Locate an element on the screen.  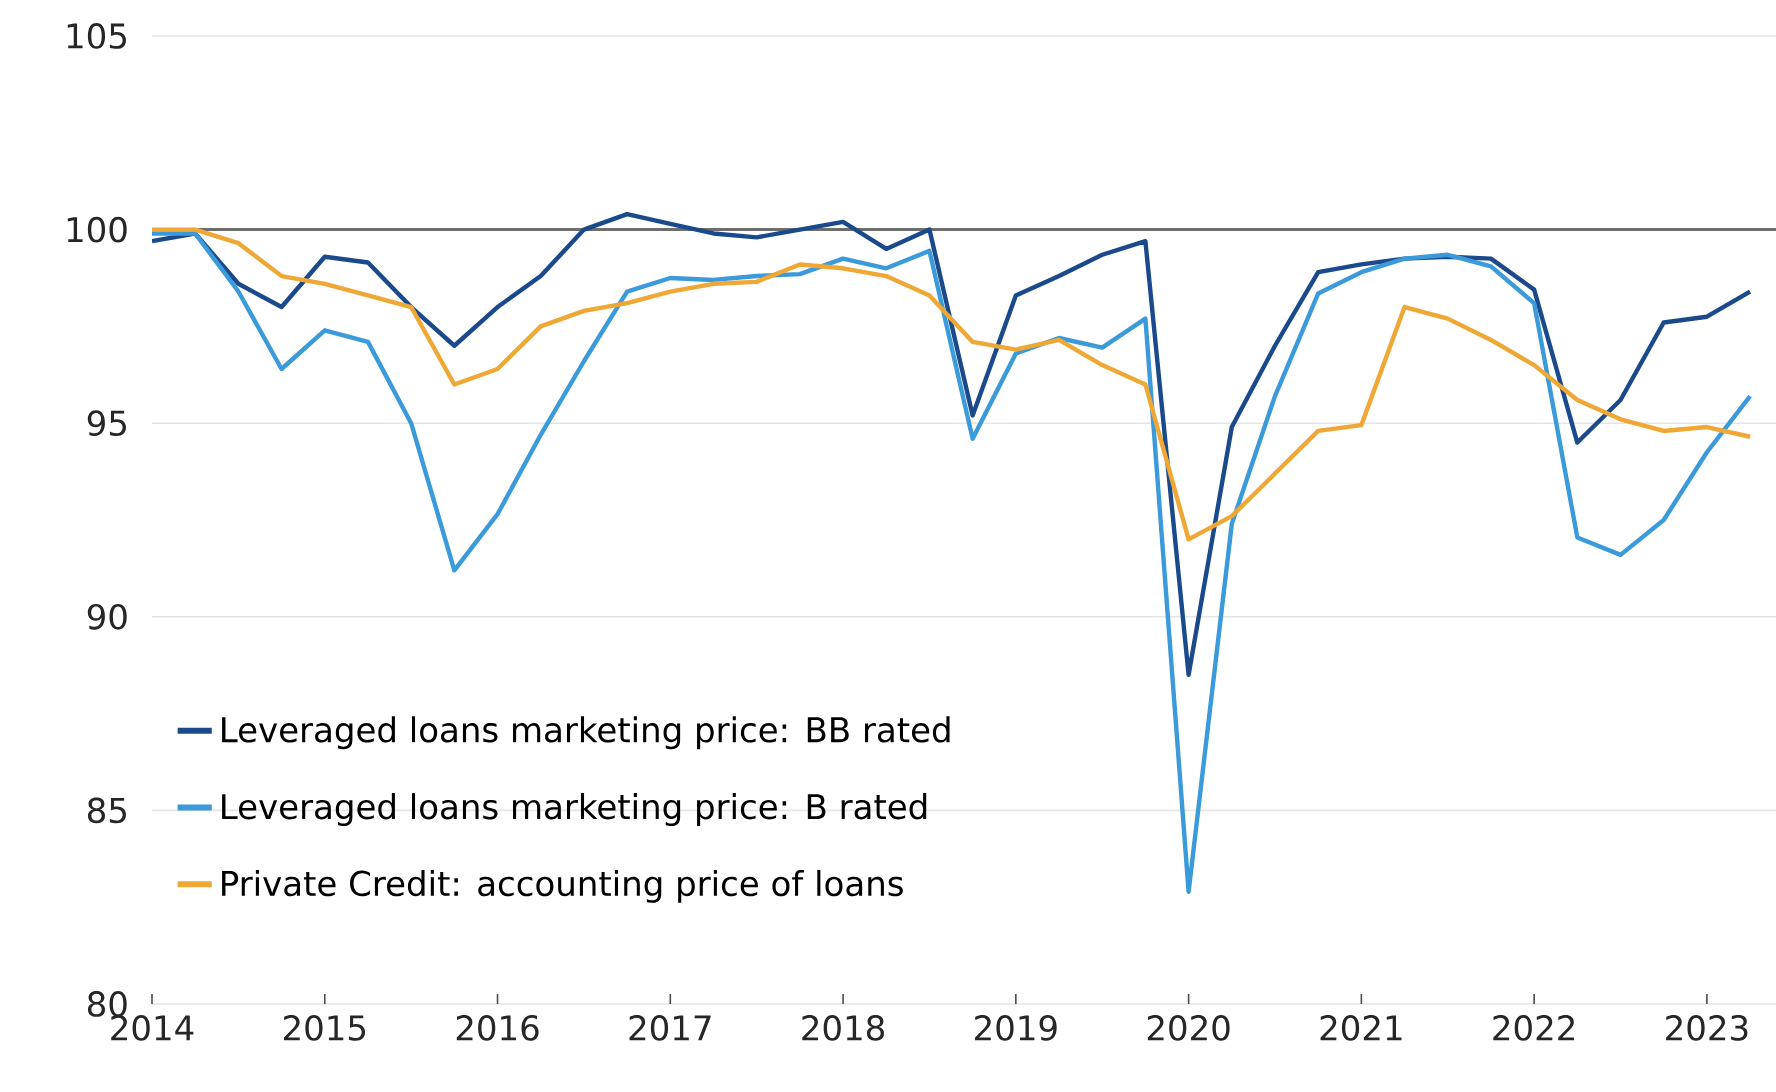
x-tick-label: 2018 is located at coordinates (843, 1028).